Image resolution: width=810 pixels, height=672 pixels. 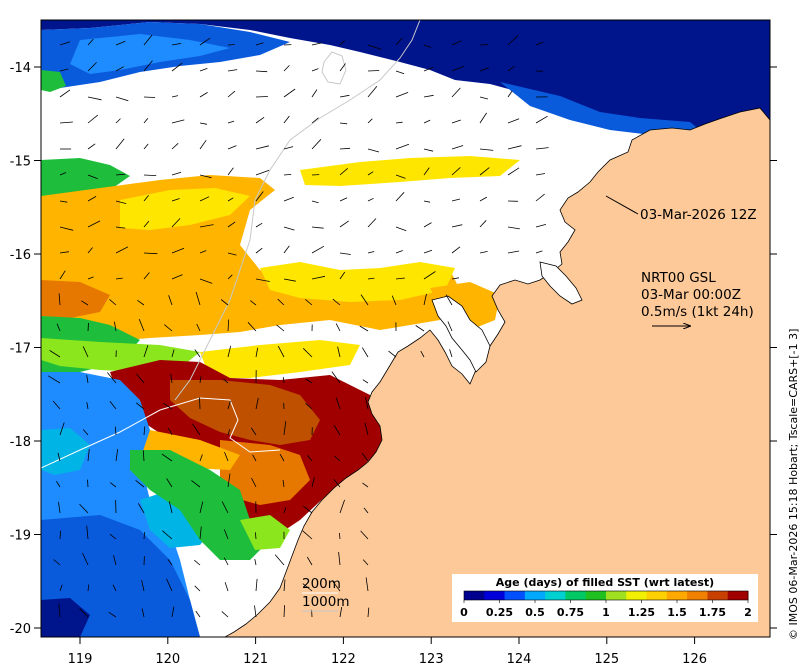 What do you see at coordinates (20, 68) in the screenshot?
I see `lat-tick-label: -14` at bounding box center [20, 68].